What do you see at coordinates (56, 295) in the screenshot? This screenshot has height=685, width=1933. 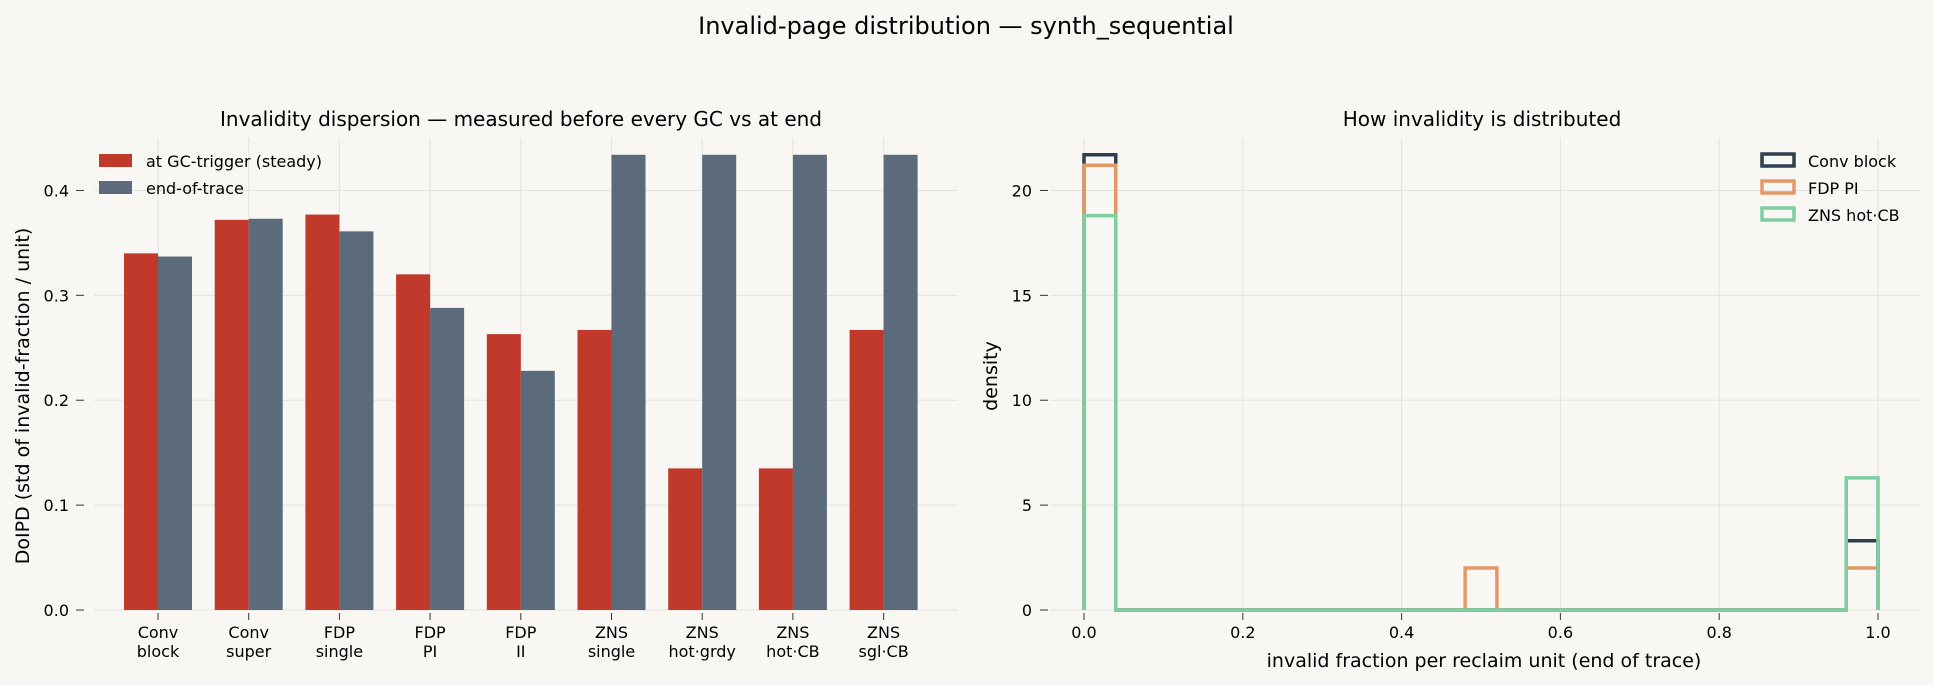 I see `y-tick-label: 0.3` at bounding box center [56, 295].